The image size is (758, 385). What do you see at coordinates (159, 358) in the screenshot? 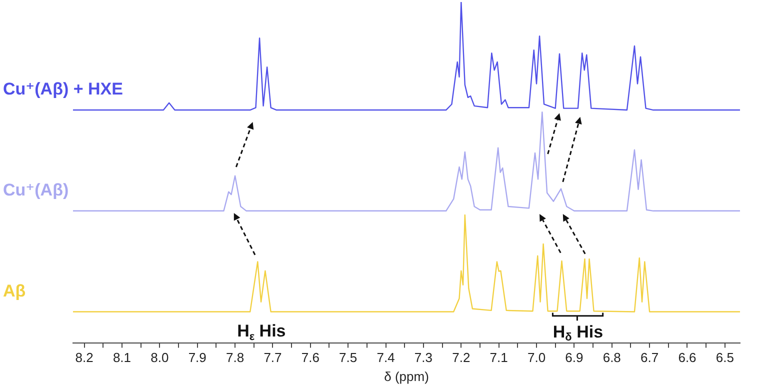
I see `x-tick-label: 8.0` at bounding box center [159, 358].